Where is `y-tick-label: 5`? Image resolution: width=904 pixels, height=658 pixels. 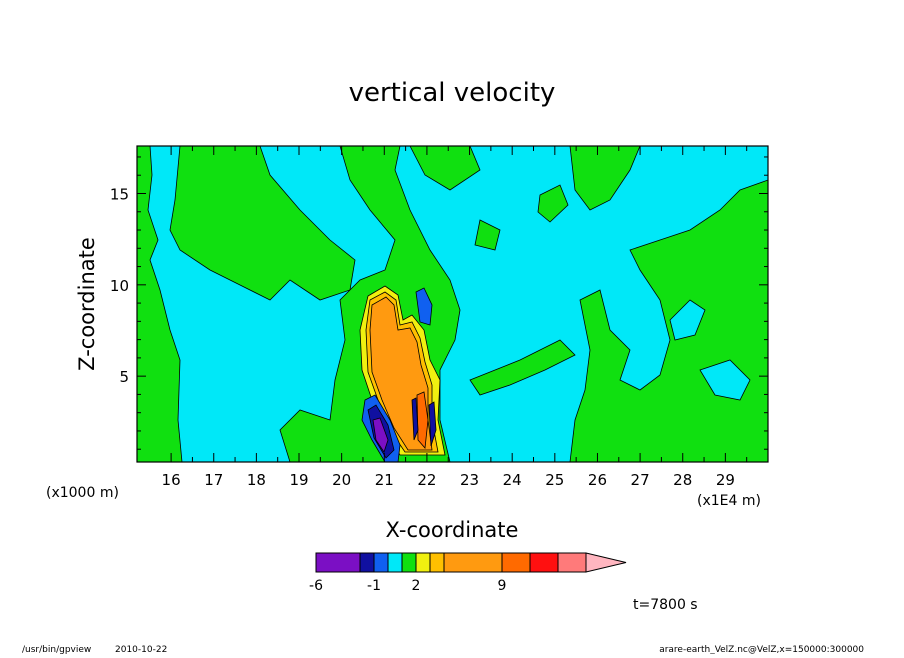
y-tick-label: 5 is located at coordinates (124, 377).